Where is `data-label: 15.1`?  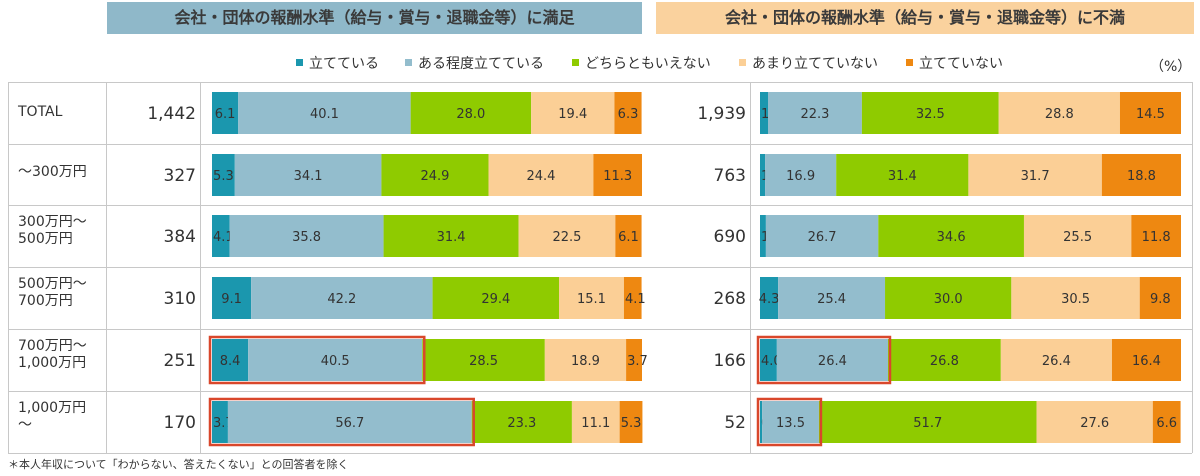
data-label: 15.1 is located at coordinates (591, 299).